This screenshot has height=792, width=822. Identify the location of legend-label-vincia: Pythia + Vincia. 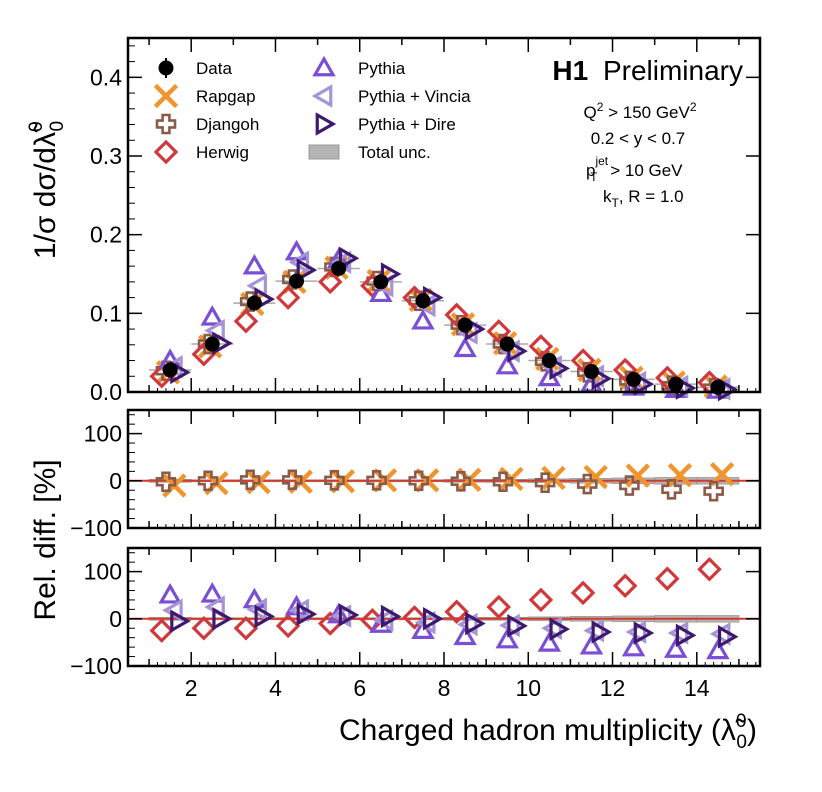
(414, 96).